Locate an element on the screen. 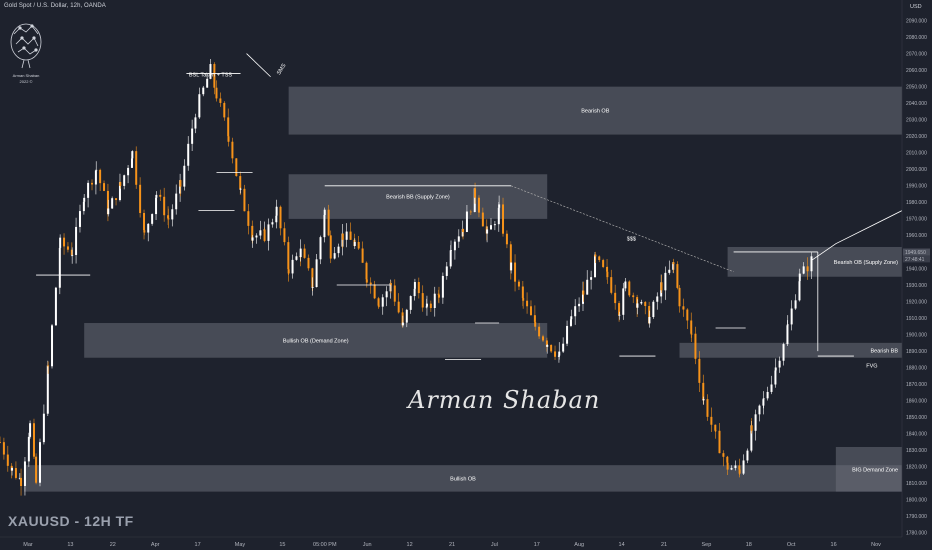 The image size is (932, 550). time-tick-label: 12 is located at coordinates (410, 545).